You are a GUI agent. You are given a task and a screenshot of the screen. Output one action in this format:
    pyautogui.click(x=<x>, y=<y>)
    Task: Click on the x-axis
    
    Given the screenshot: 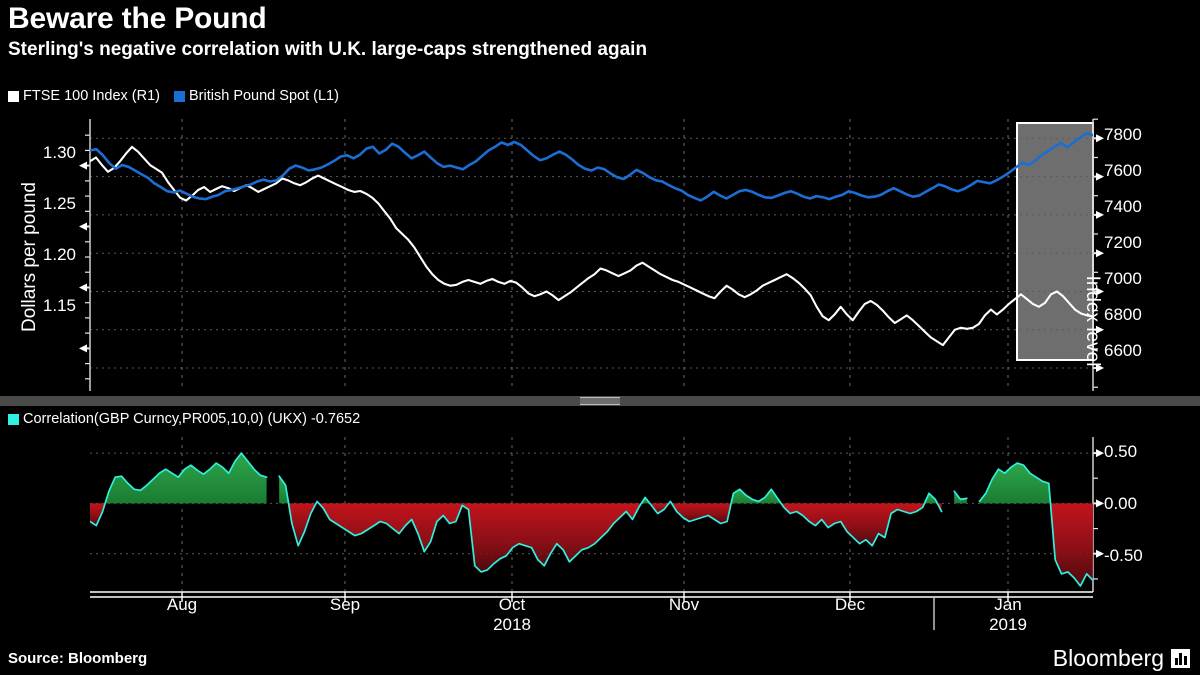 What is the action you would take?
    pyautogui.click(x=591, y=611)
    